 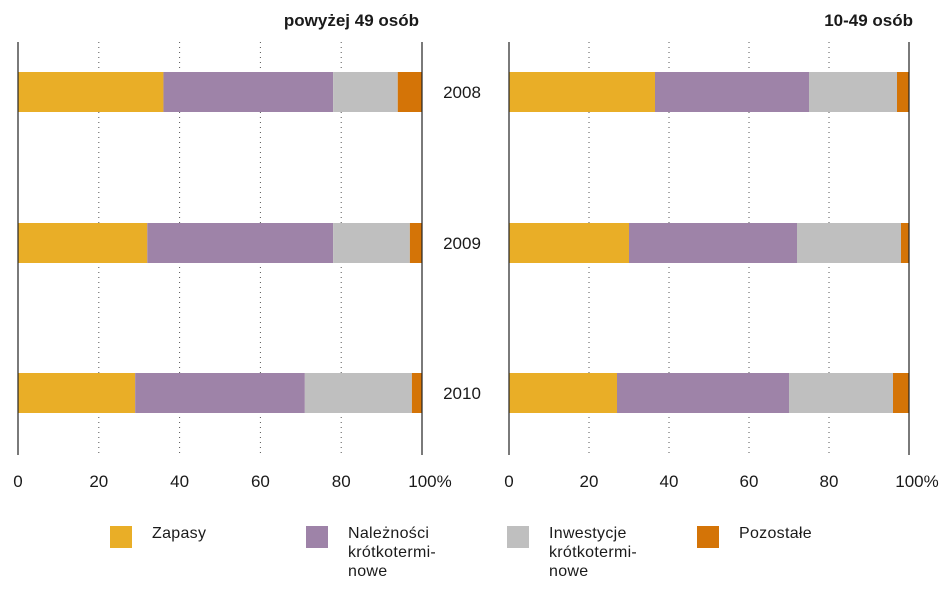 I want to click on legend-item-naleznosci: Należności krótkotermi- nowe, so click(x=371, y=552).